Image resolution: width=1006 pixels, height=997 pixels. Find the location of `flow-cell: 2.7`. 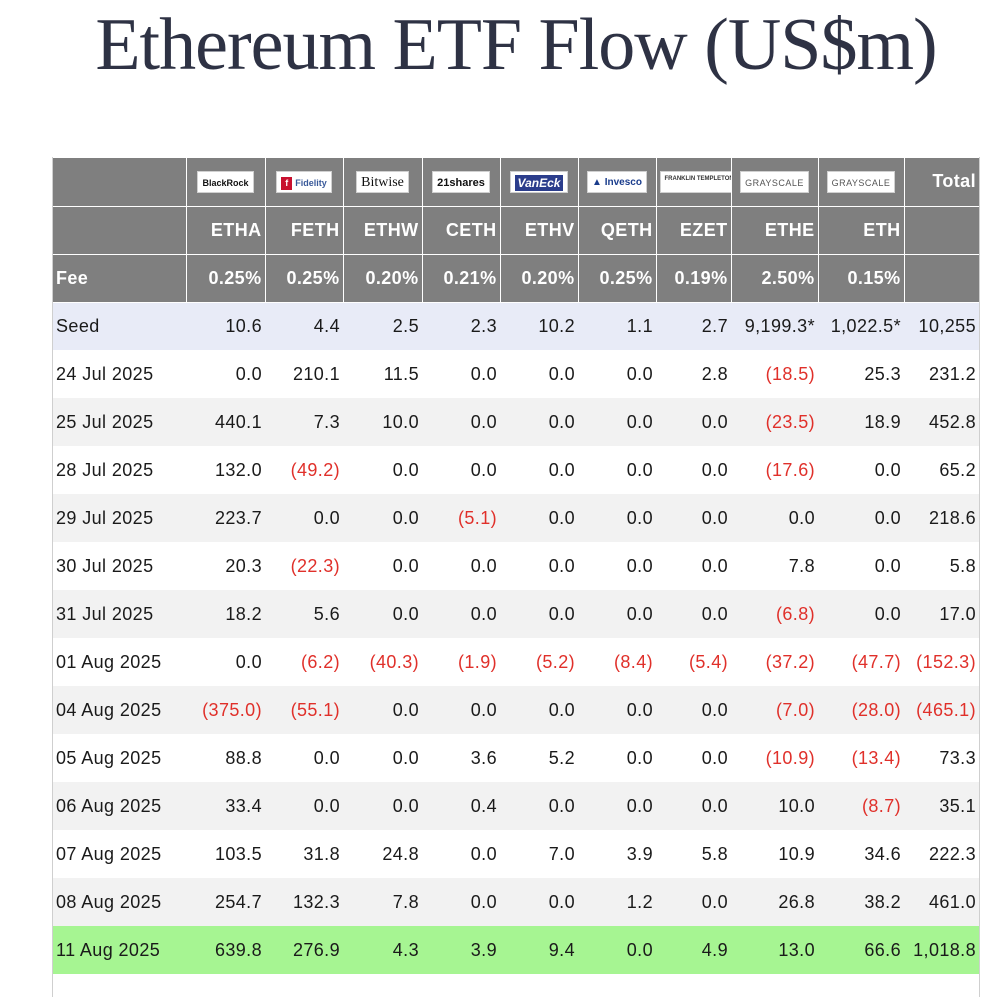

flow-cell: 2.7 is located at coordinates (693, 326).